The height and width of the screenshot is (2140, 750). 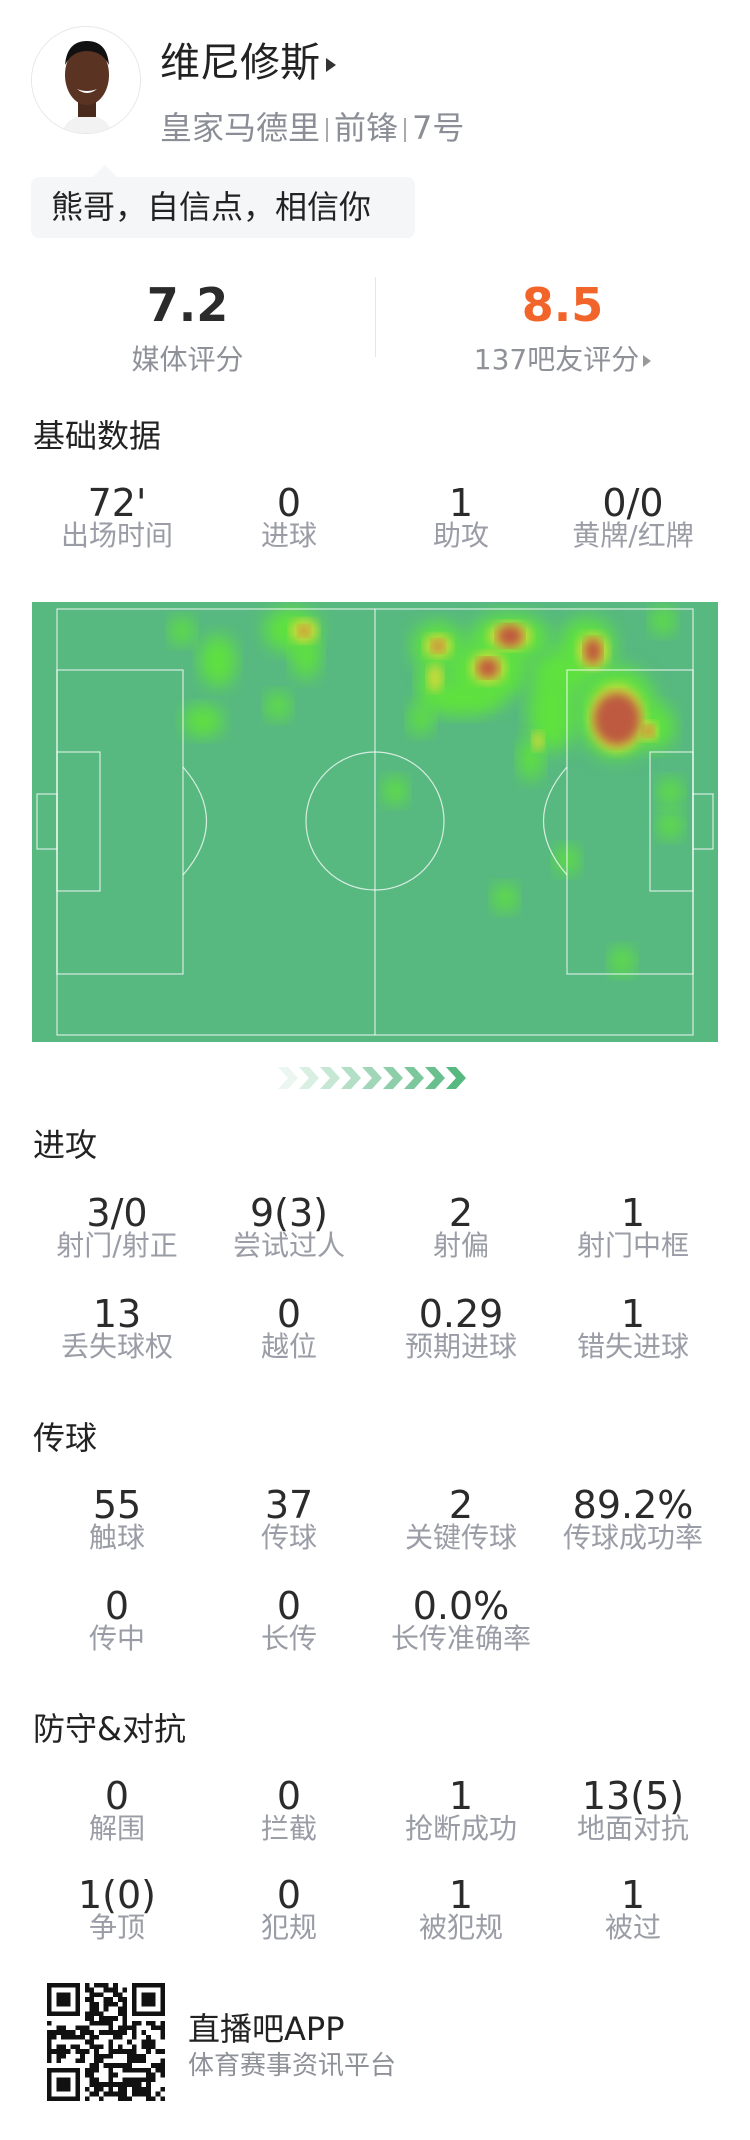 What do you see at coordinates (240, 63) in the screenshot?
I see `player-name: 维尼修斯` at bounding box center [240, 63].